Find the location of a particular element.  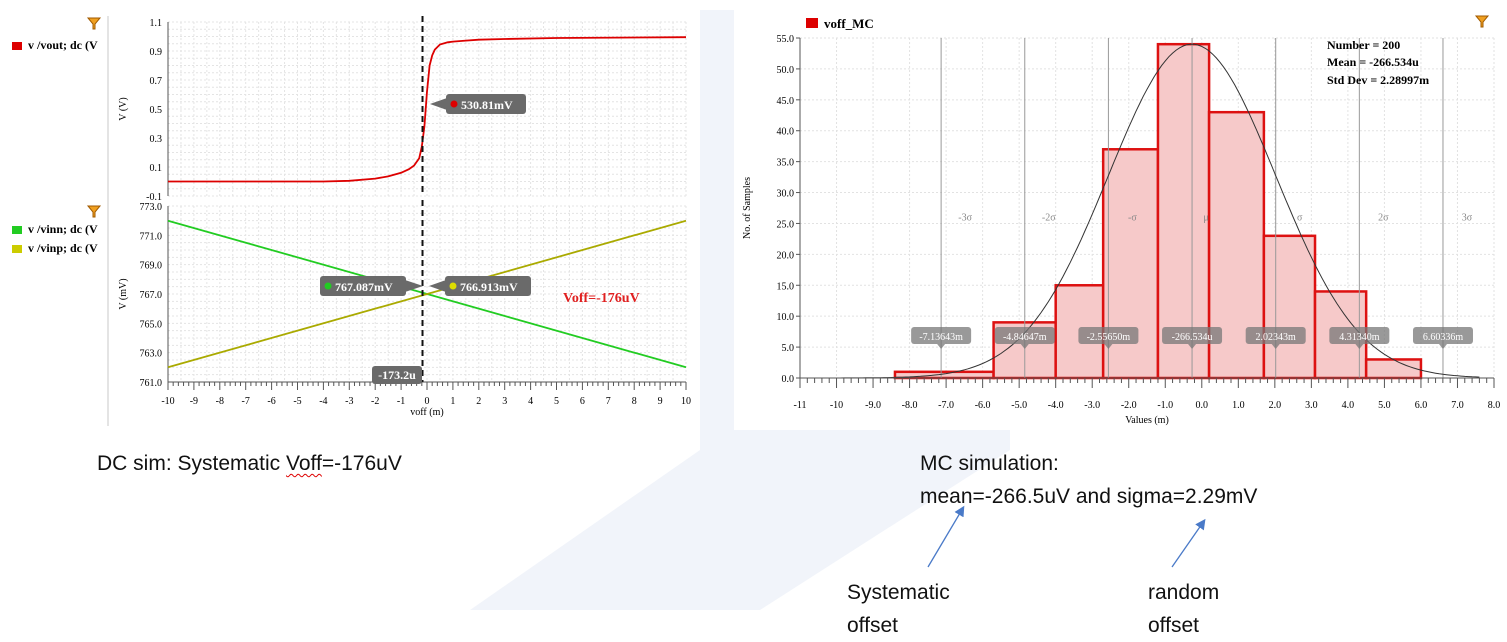

y-tick-label: 10.0 is located at coordinates (786, 317).